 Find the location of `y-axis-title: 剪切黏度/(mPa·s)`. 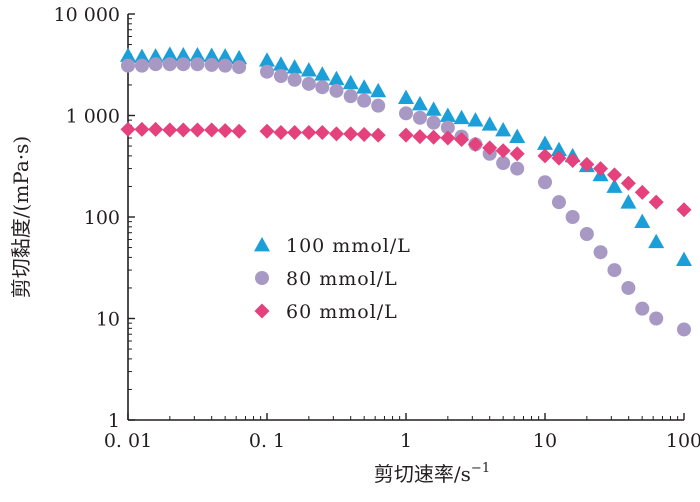

y-axis-title: 剪切黏度/(mPa·s) is located at coordinates (21, 217).